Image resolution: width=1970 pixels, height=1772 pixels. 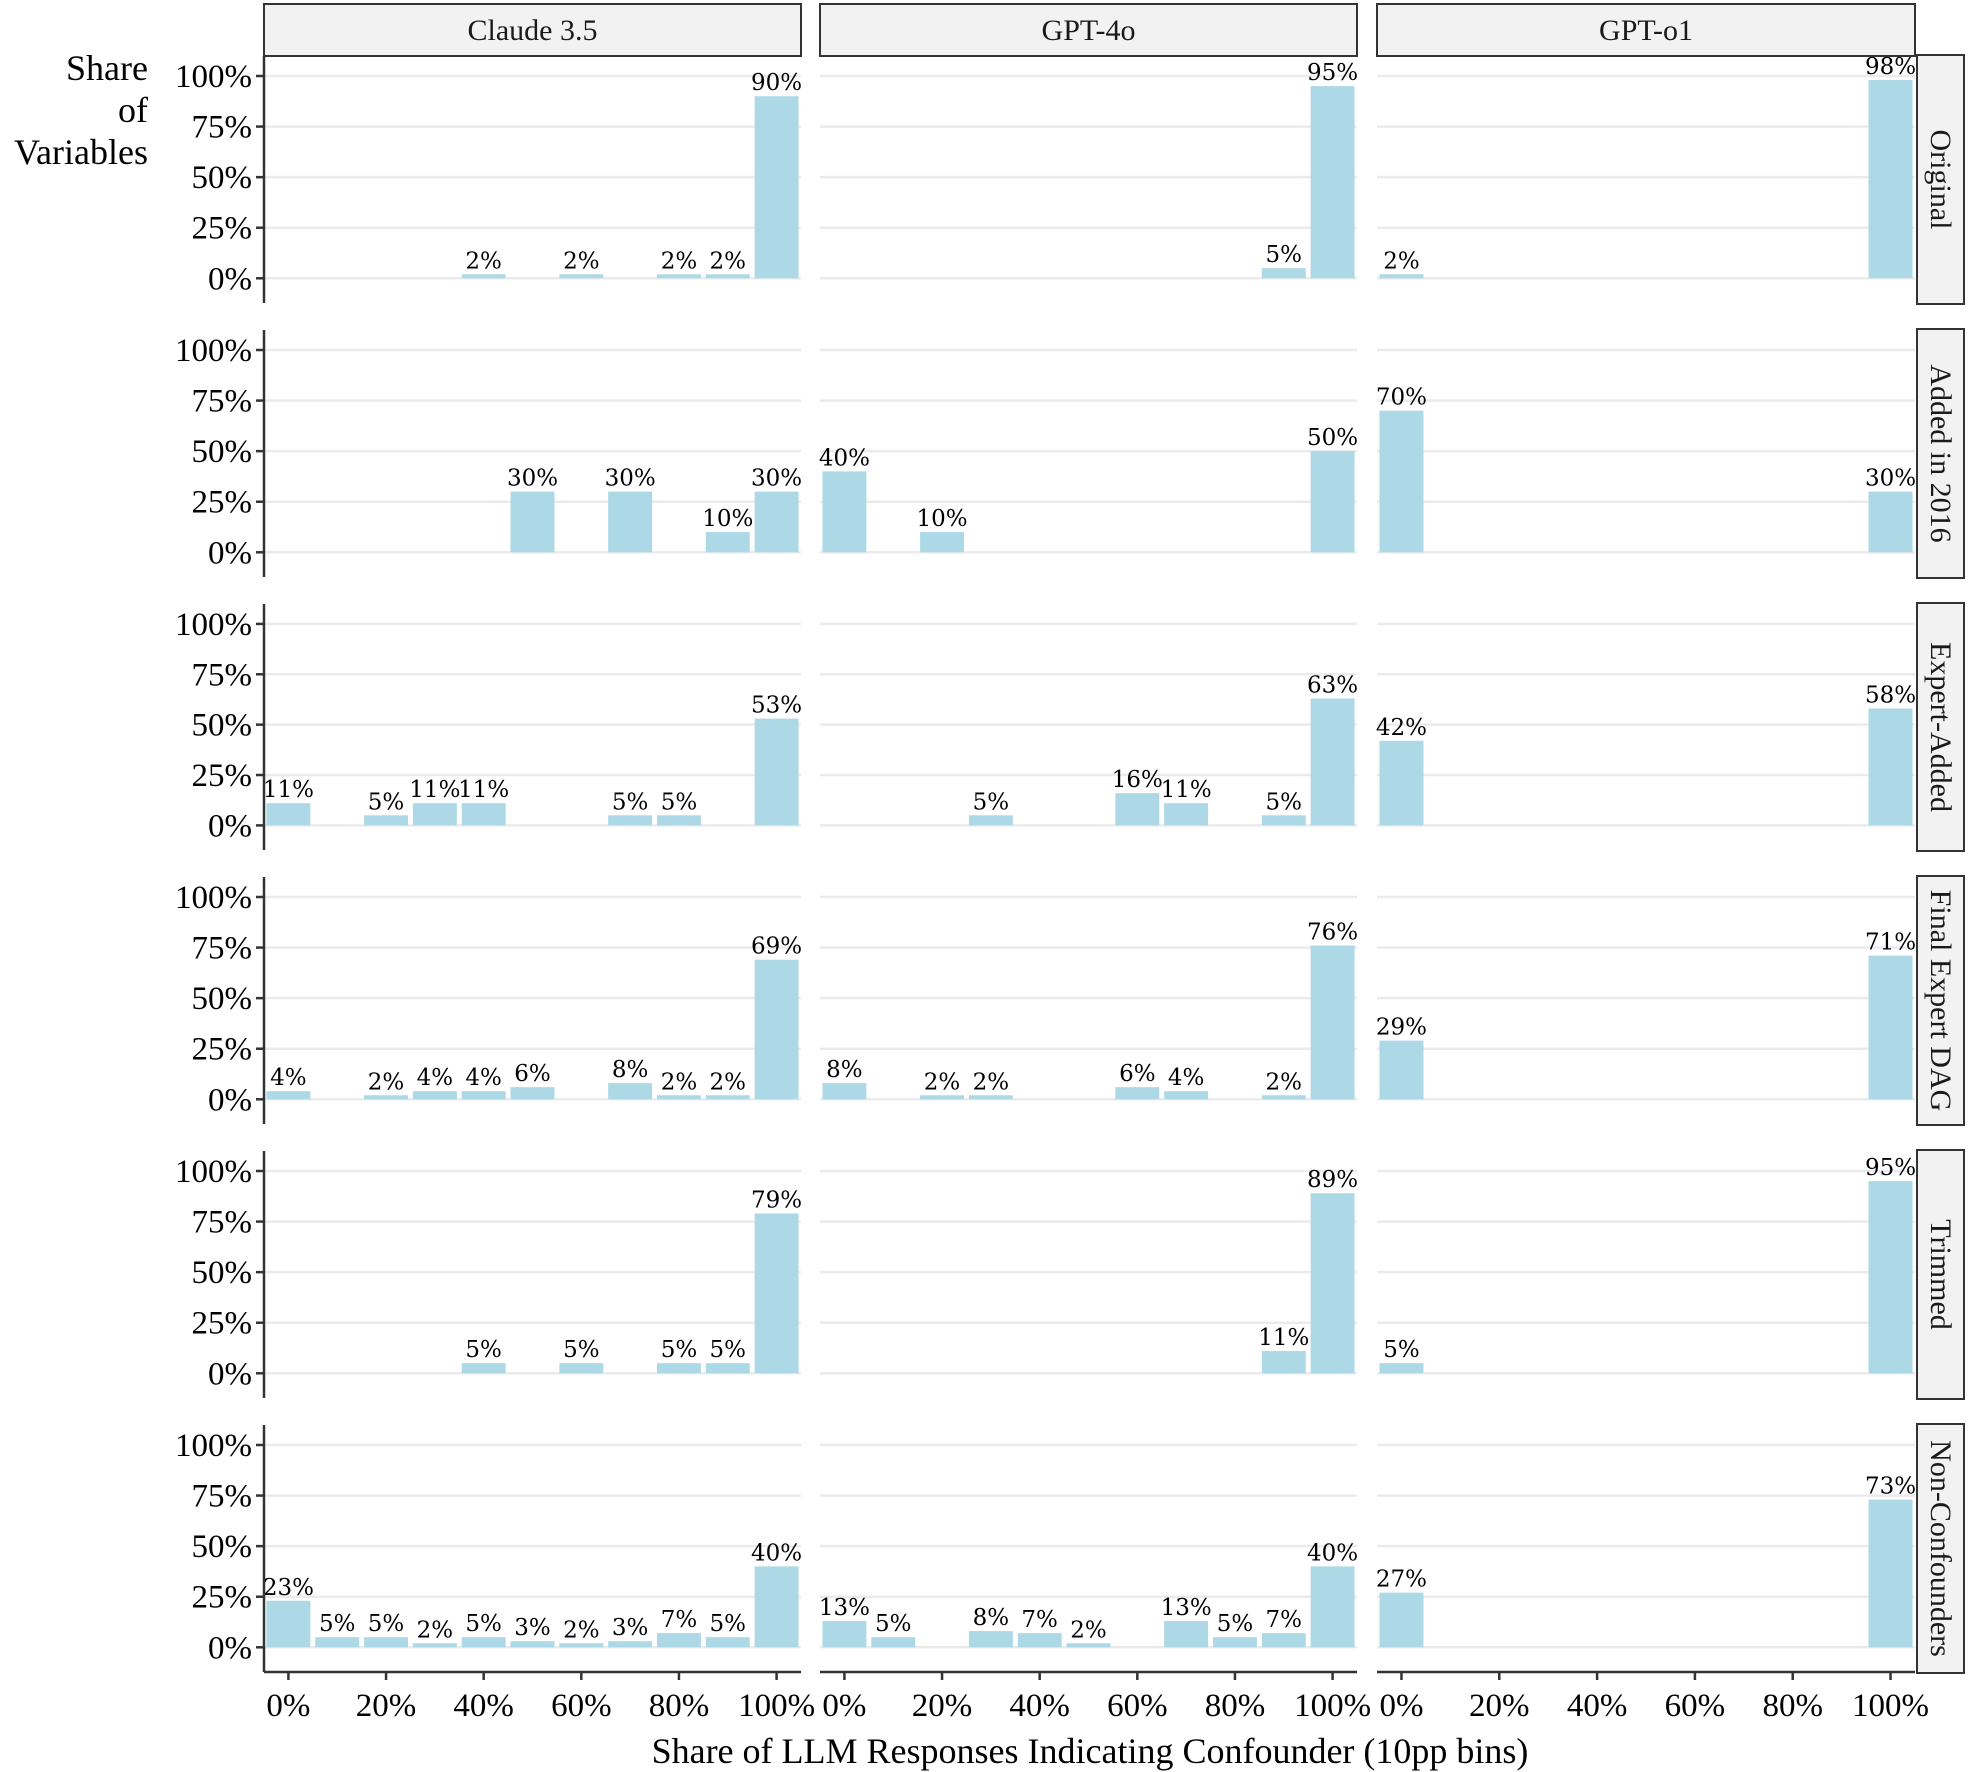 I want to click on data-label: 70%, so click(x=1401, y=398).